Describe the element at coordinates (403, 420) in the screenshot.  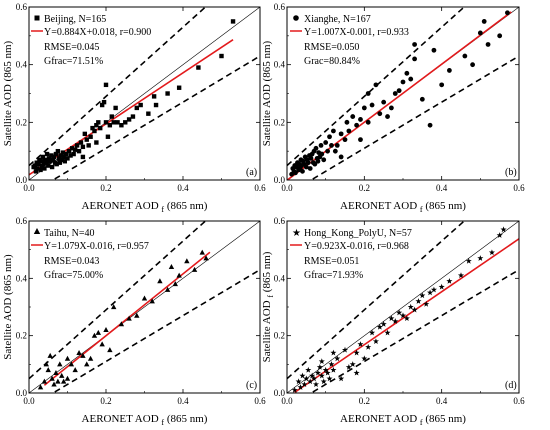
I see `x-axis-label: AERONET AOD f (865 nm)` at that location.